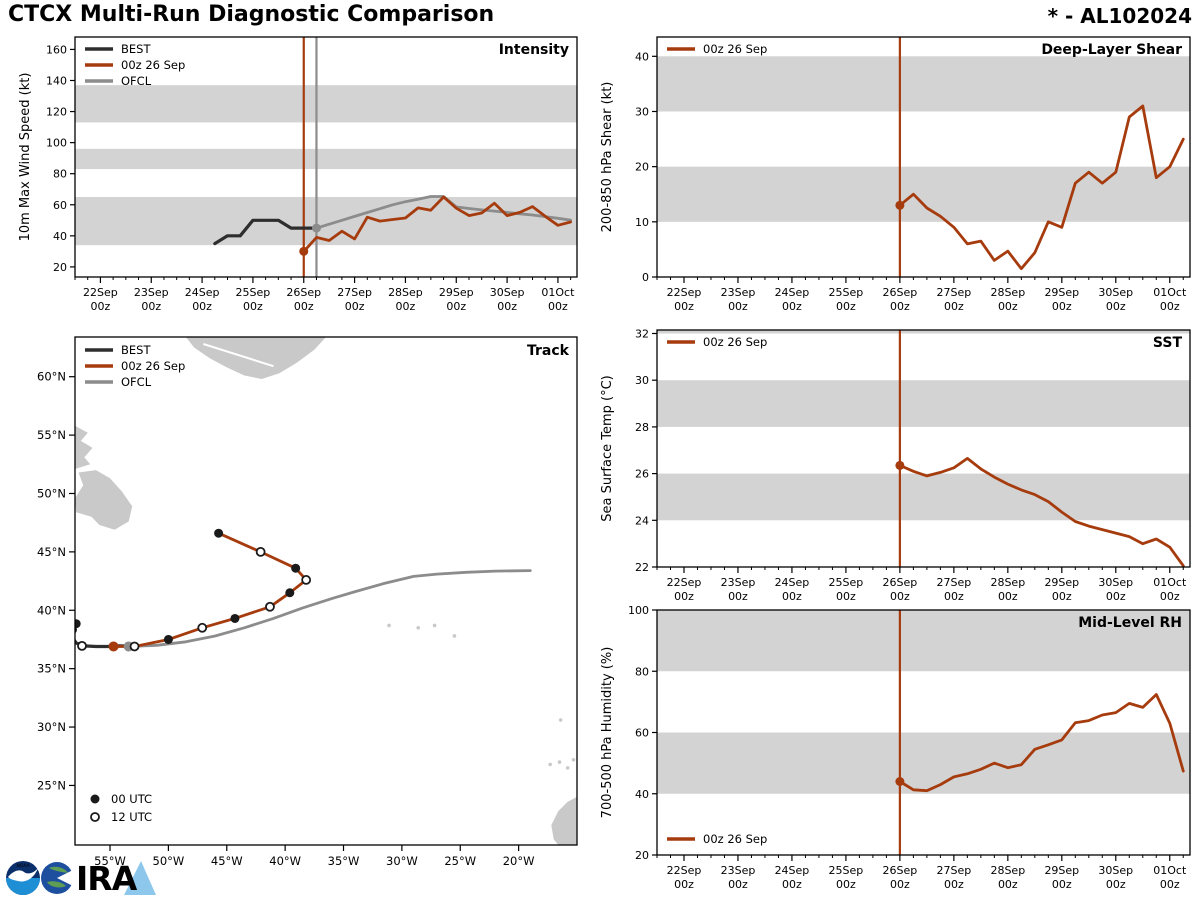 The height and width of the screenshot is (900, 1200). Describe the element at coordinates (548, 351) in the screenshot. I see `panel-title: Track` at that location.